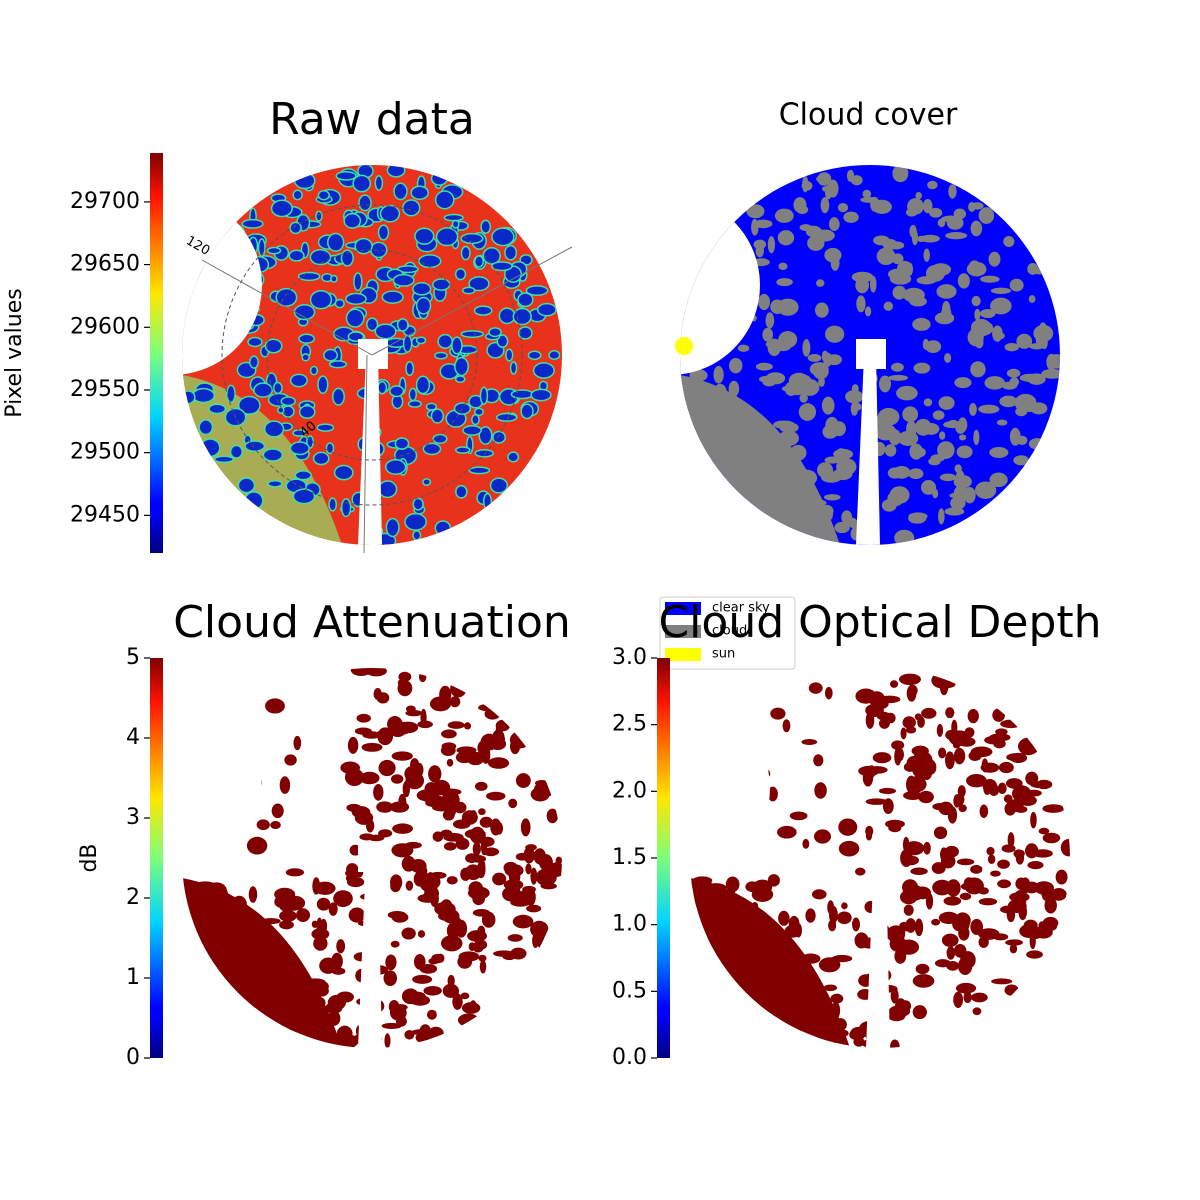  I want to click on colorbar-tick-label: 29600, so click(105, 326).